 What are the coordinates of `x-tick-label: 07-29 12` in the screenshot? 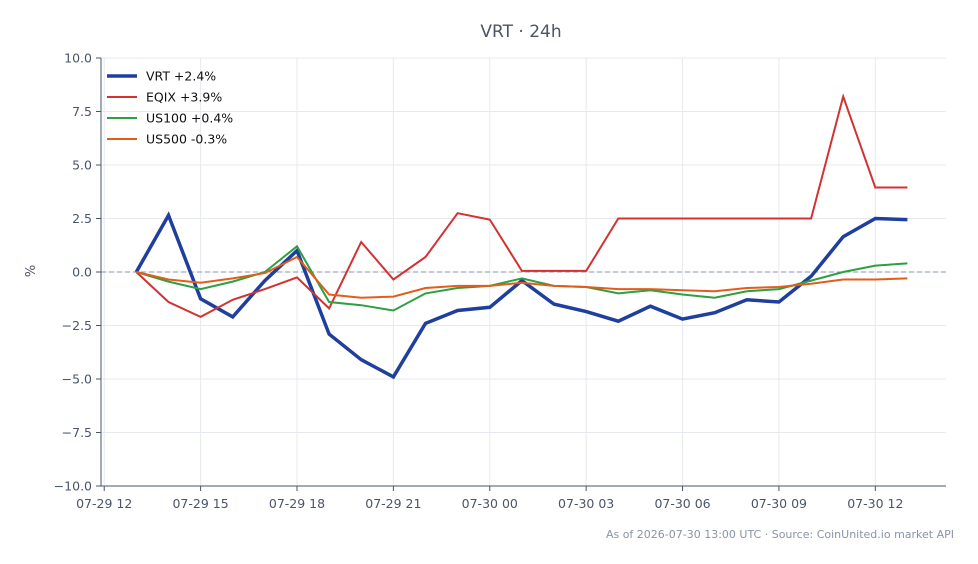 It's located at (104, 503).